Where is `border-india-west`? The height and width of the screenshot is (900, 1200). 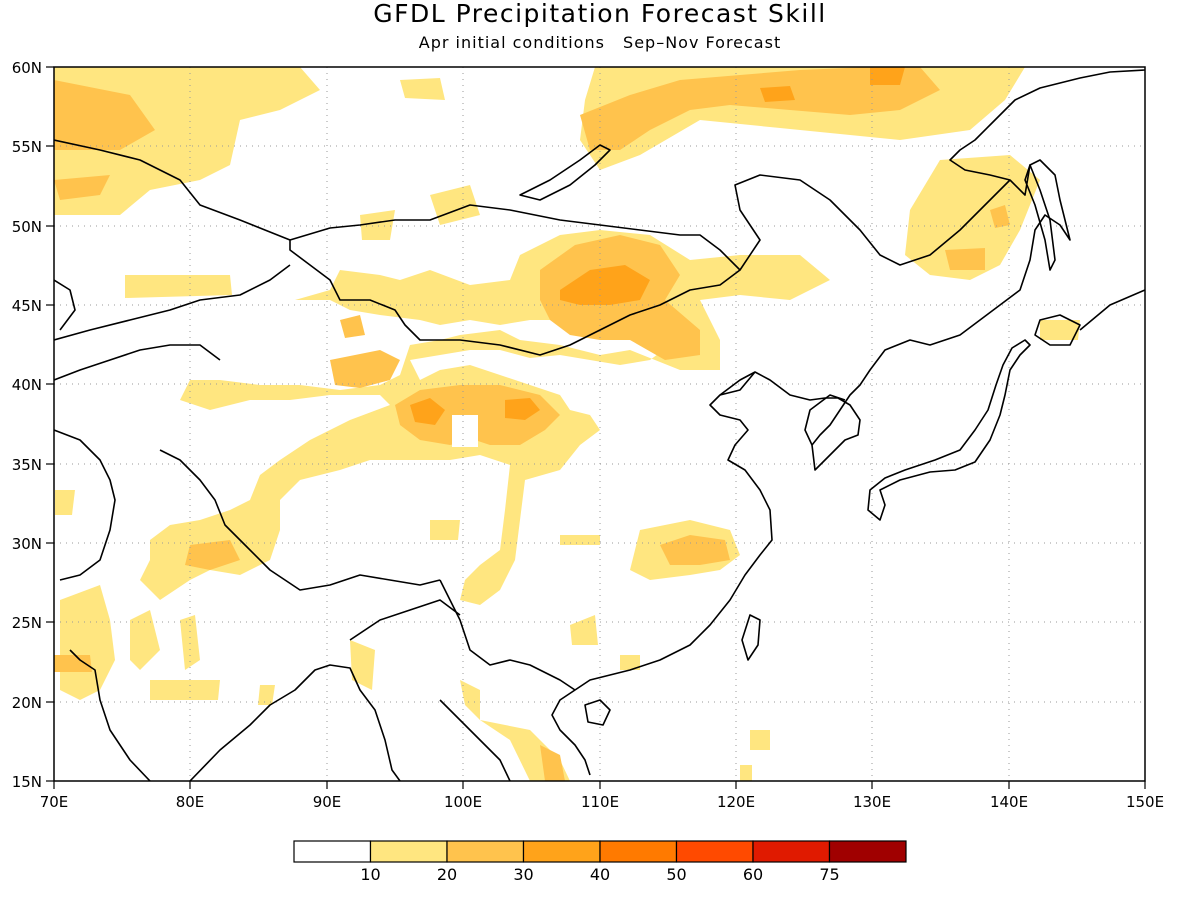 border-india-west is located at coordinates (85, 505).